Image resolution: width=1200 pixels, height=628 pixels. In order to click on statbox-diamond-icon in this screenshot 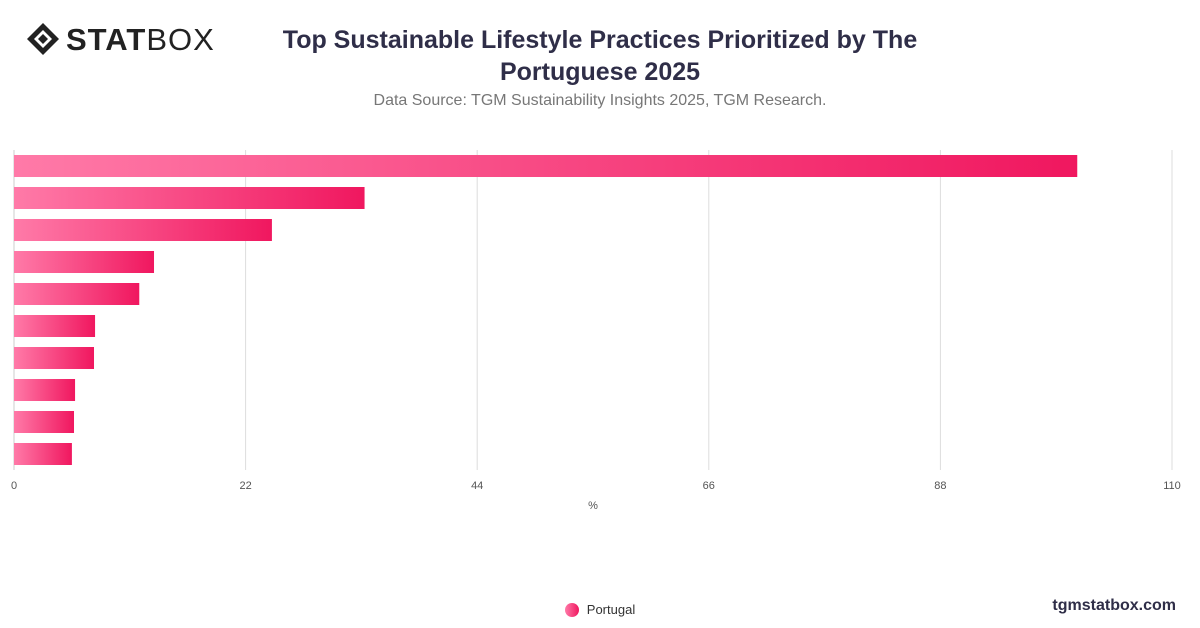, I will do `click(43, 39)`.